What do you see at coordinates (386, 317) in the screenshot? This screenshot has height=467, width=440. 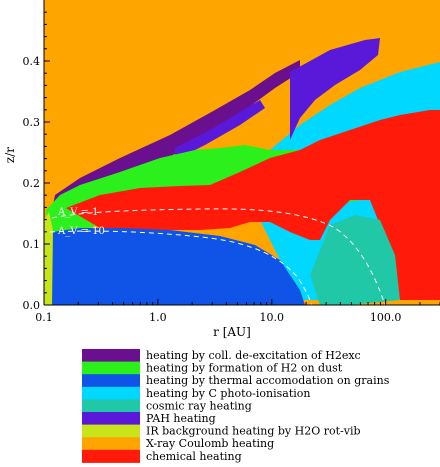 I see `x-tick-label: 100.0` at bounding box center [386, 317].